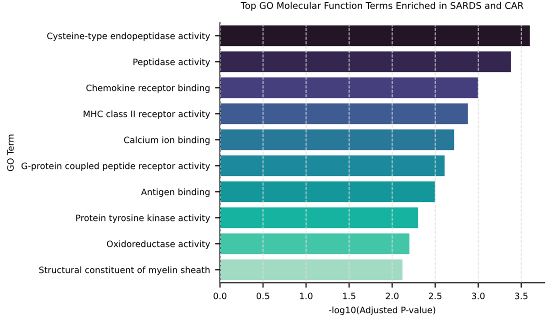  What do you see at coordinates (171, 62) in the screenshot?
I see `y-tick-label: Peptidase activity` at bounding box center [171, 62].